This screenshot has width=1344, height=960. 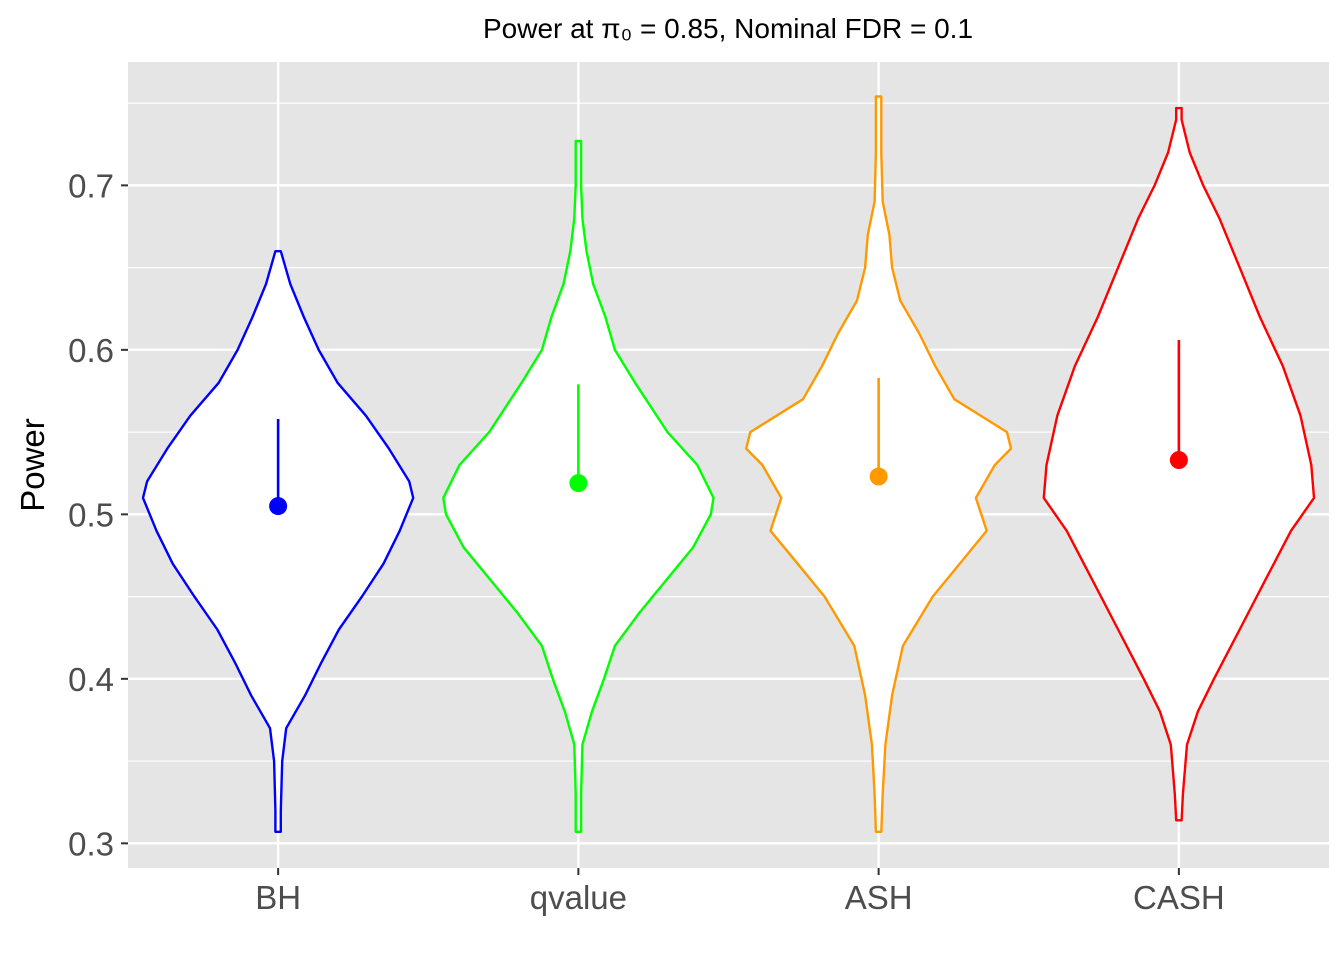 I want to click on x-axis: BH qvalue ASH CASH, so click(x=740, y=892).